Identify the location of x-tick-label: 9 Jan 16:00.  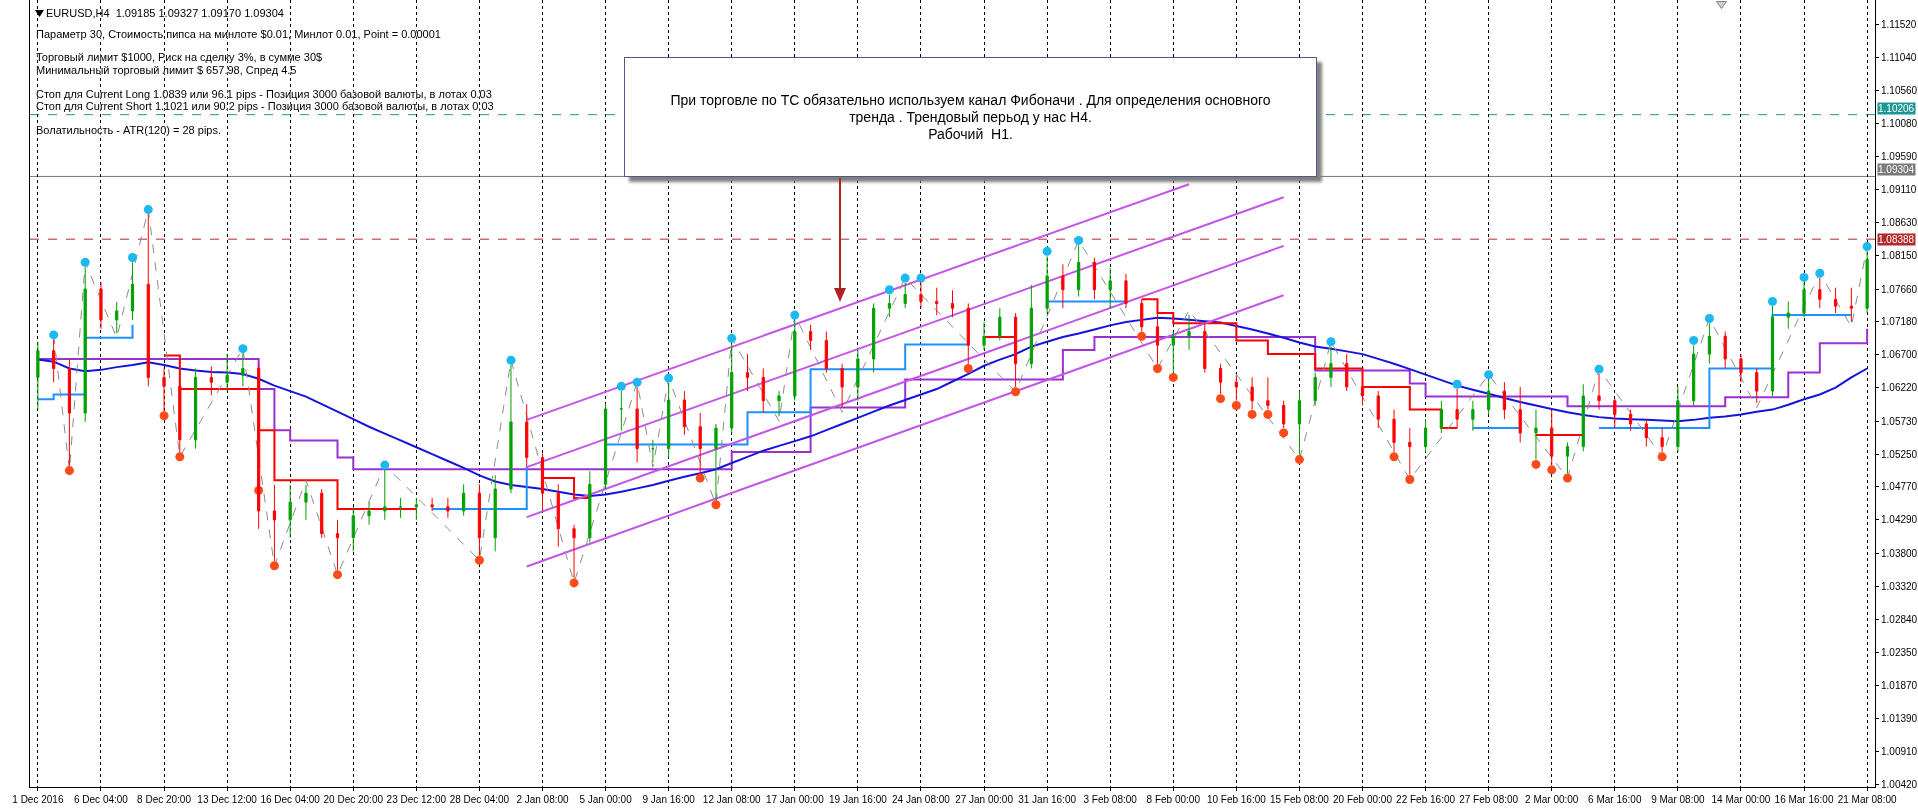
(669, 799).